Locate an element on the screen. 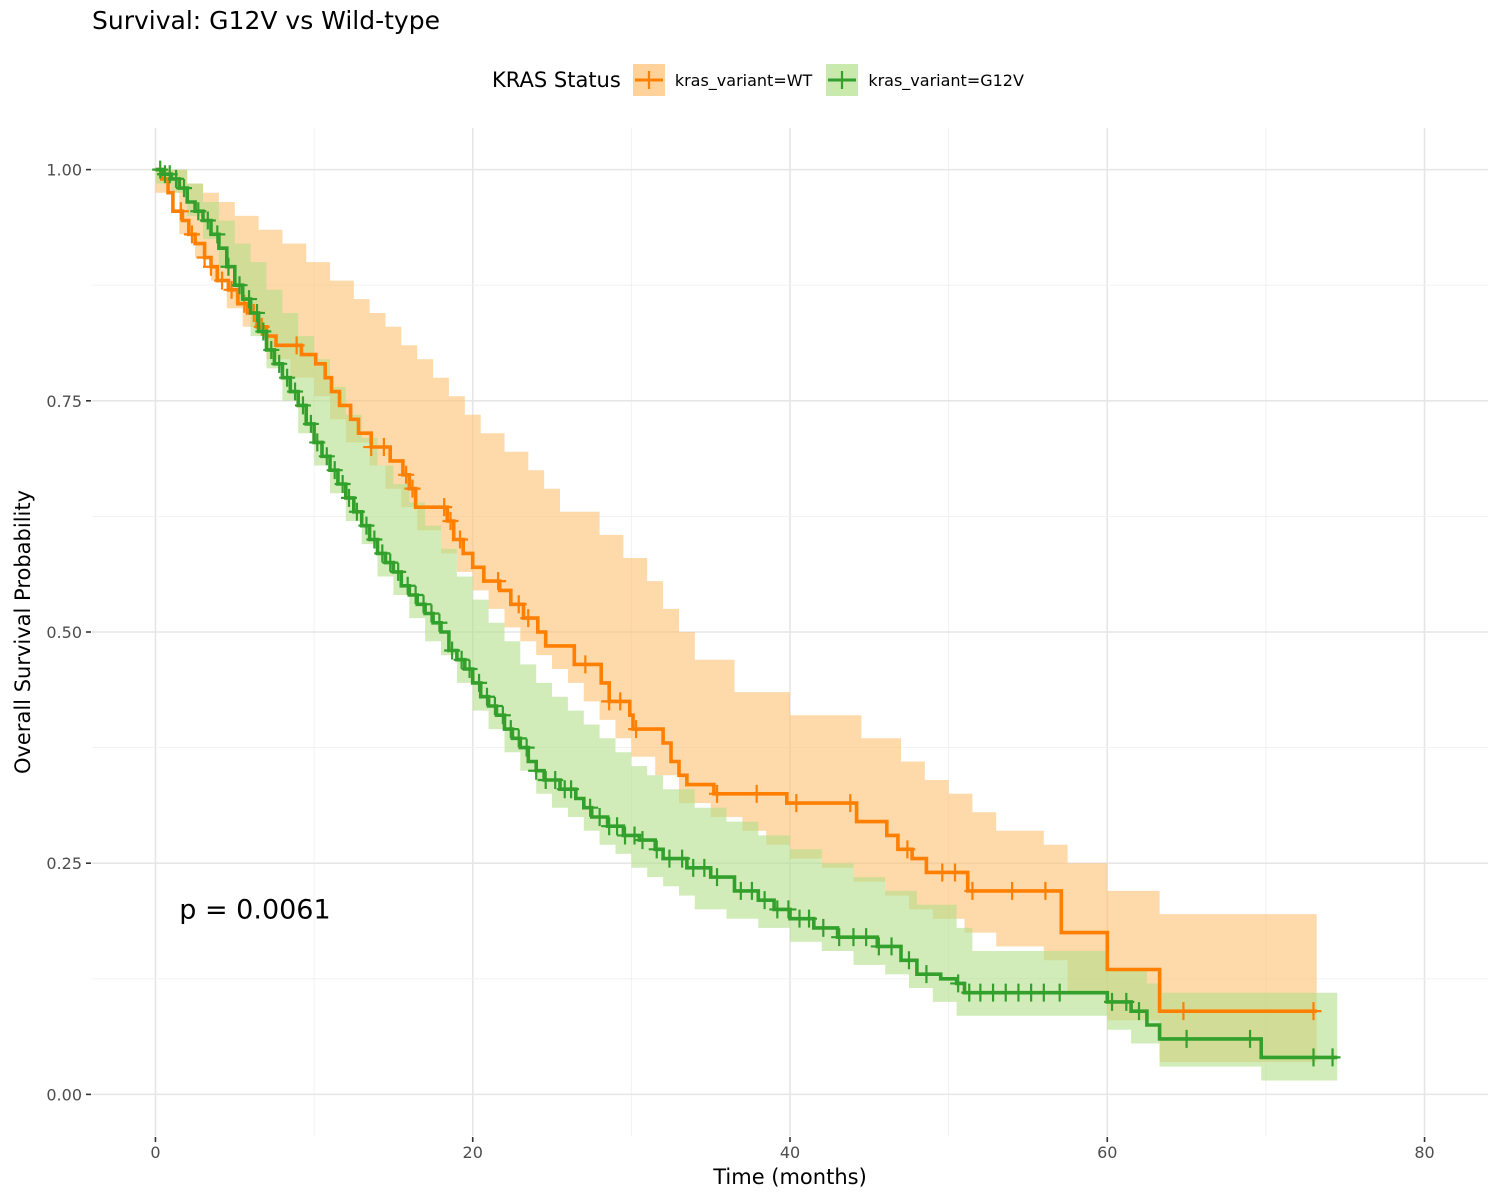 The width and height of the screenshot is (1500, 1200). x-axis-title: Time (months) is located at coordinates (789, 1177).